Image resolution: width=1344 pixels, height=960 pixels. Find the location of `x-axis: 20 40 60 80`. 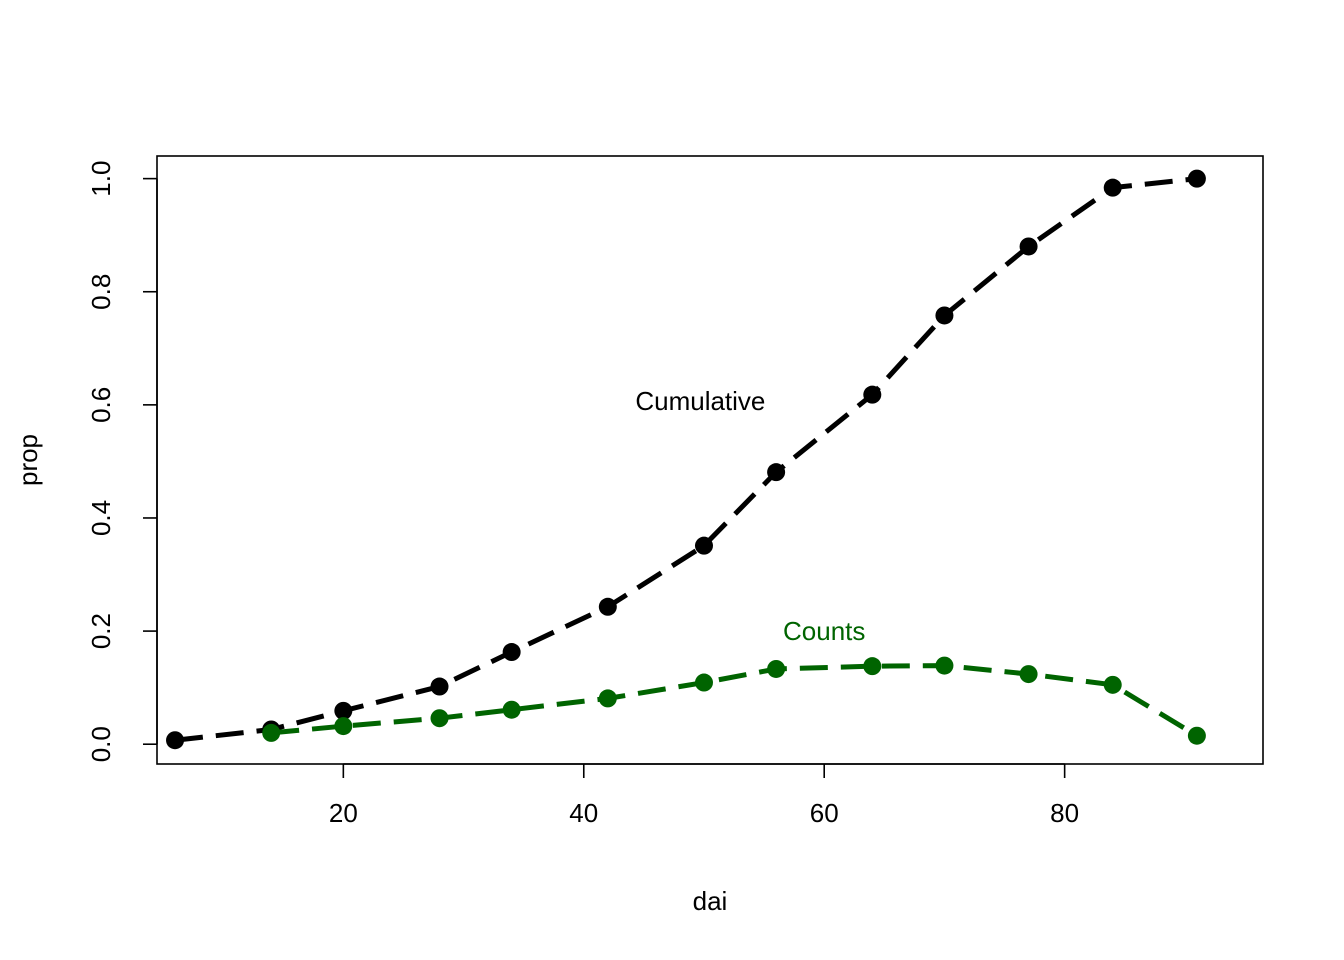

x-axis: 20 40 60 80 is located at coordinates (704, 795).